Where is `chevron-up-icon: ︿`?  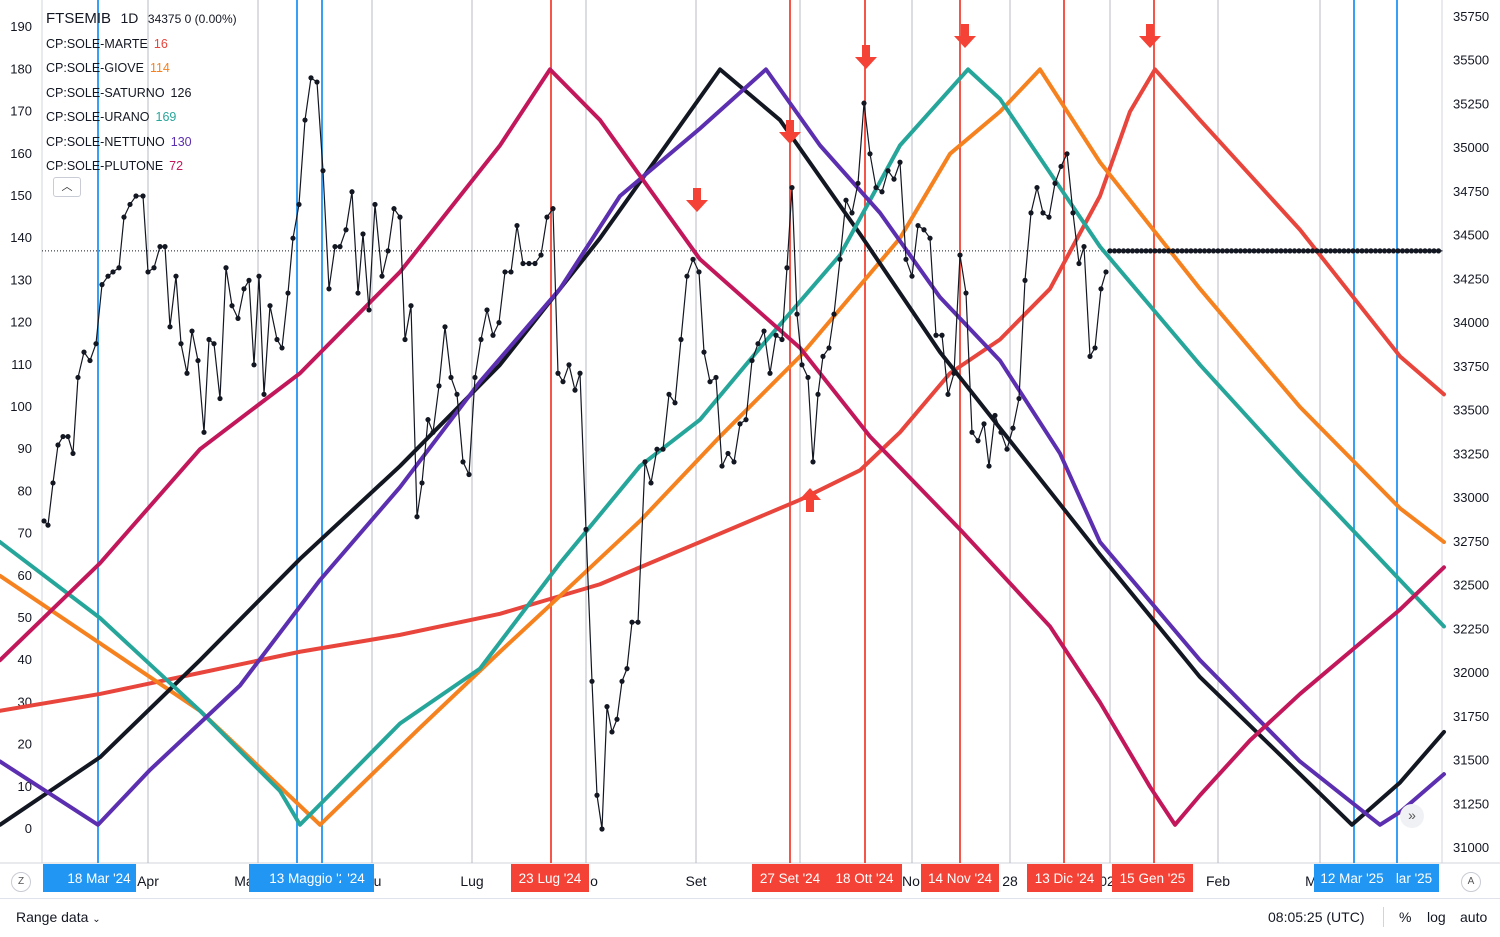 chevron-up-icon: ︿ is located at coordinates (67, 187).